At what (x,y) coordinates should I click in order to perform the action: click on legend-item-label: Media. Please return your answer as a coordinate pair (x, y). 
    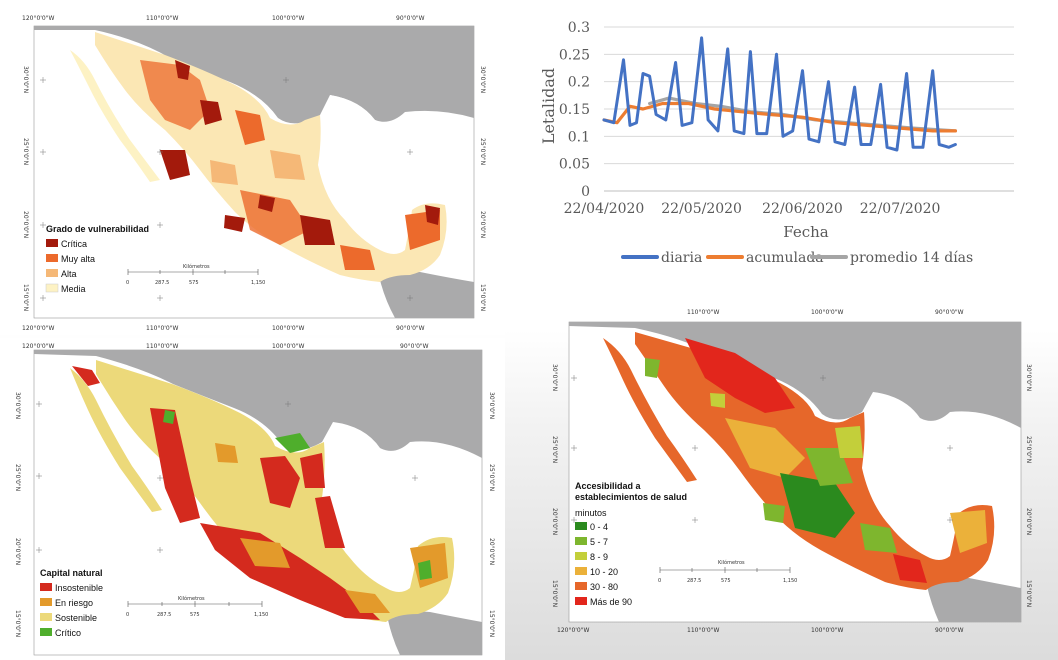
    Looking at the image, I should click on (73, 289).